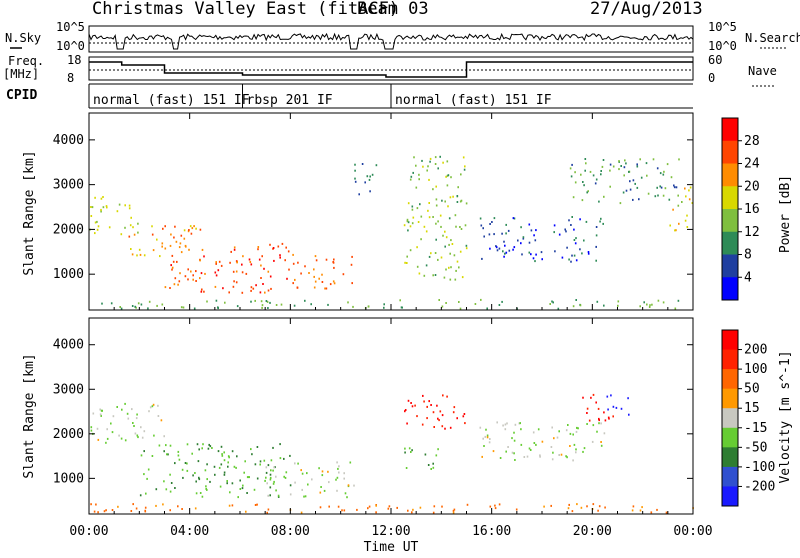  What do you see at coordinates (390, 70) in the screenshot?
I see `freq-strip: Freq. [MHz] 18 8 60 0 Nave` at bounding box center [390, 70].